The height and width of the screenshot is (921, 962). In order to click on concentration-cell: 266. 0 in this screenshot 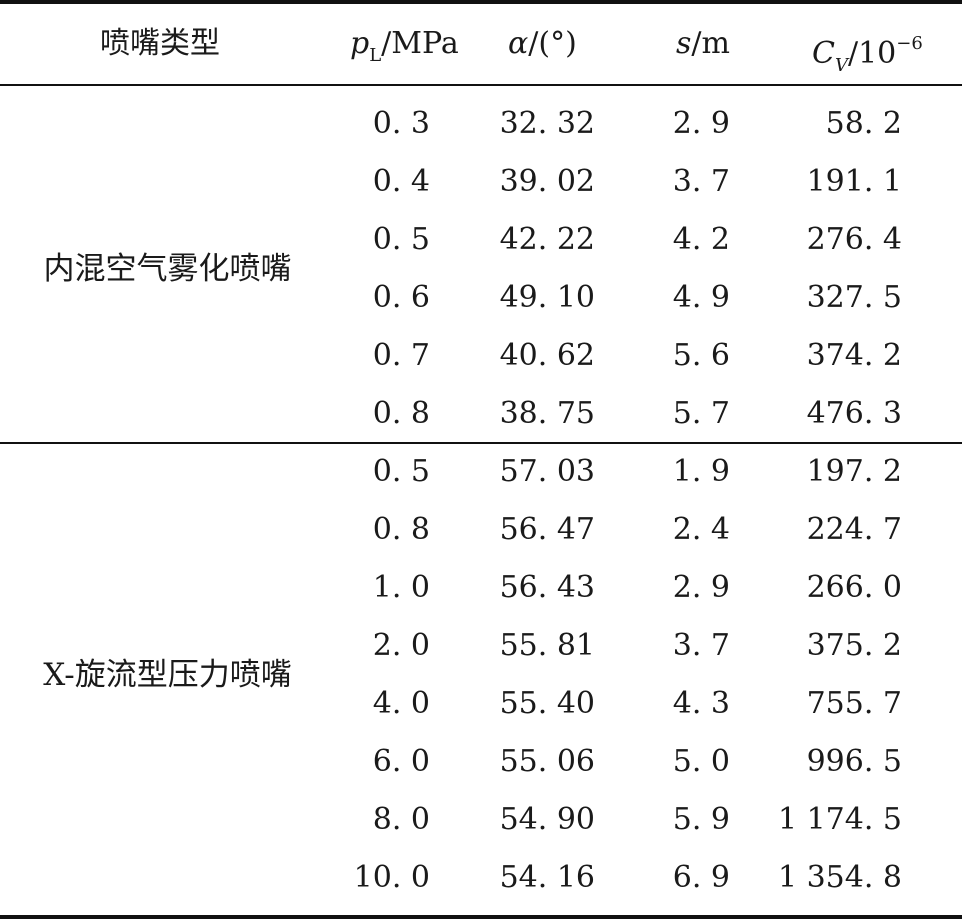, I will do `click(854, 587)`.